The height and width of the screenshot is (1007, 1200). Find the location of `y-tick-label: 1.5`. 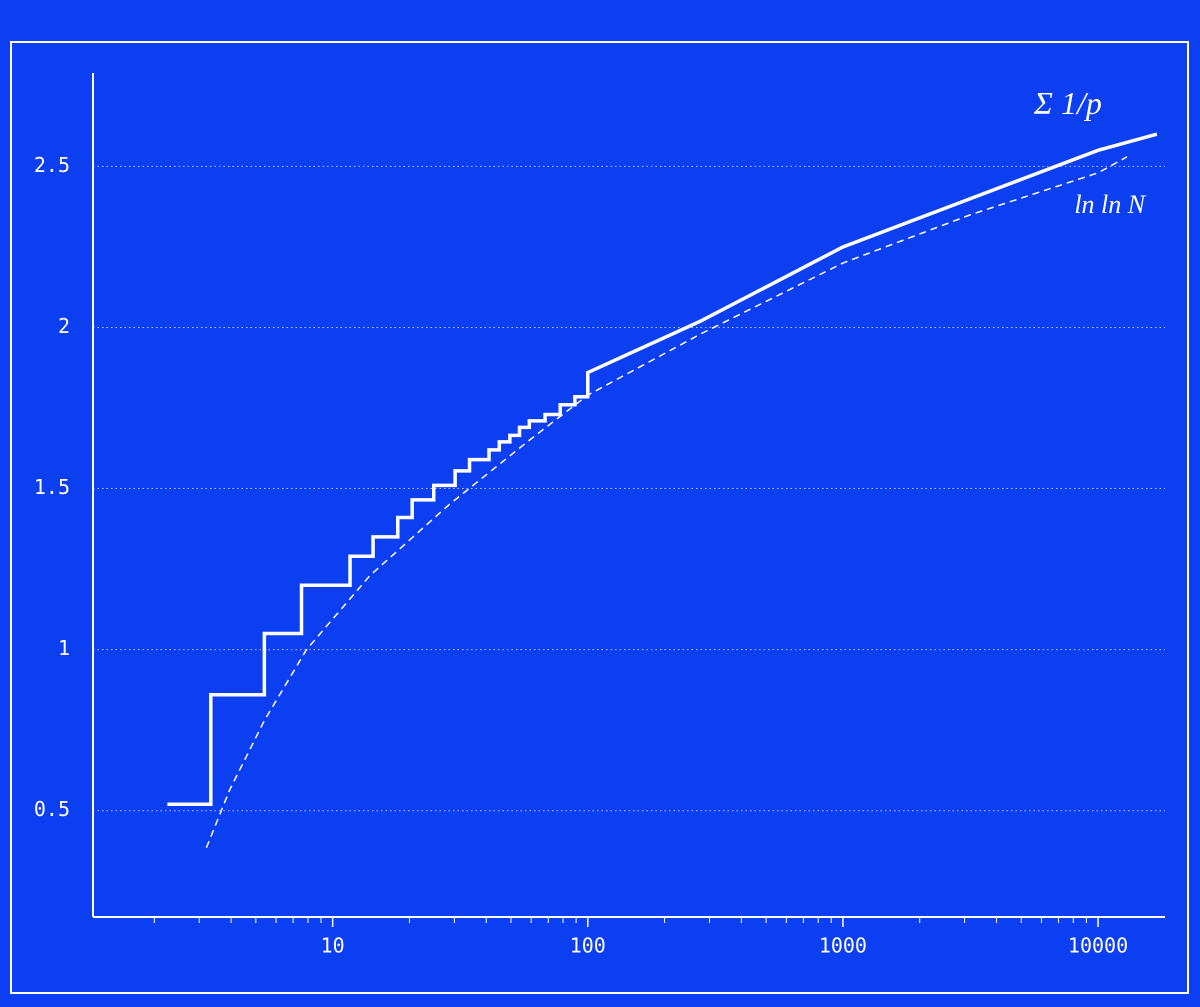

y-tick-label: 1.5 is located at coordinates (52, 487).